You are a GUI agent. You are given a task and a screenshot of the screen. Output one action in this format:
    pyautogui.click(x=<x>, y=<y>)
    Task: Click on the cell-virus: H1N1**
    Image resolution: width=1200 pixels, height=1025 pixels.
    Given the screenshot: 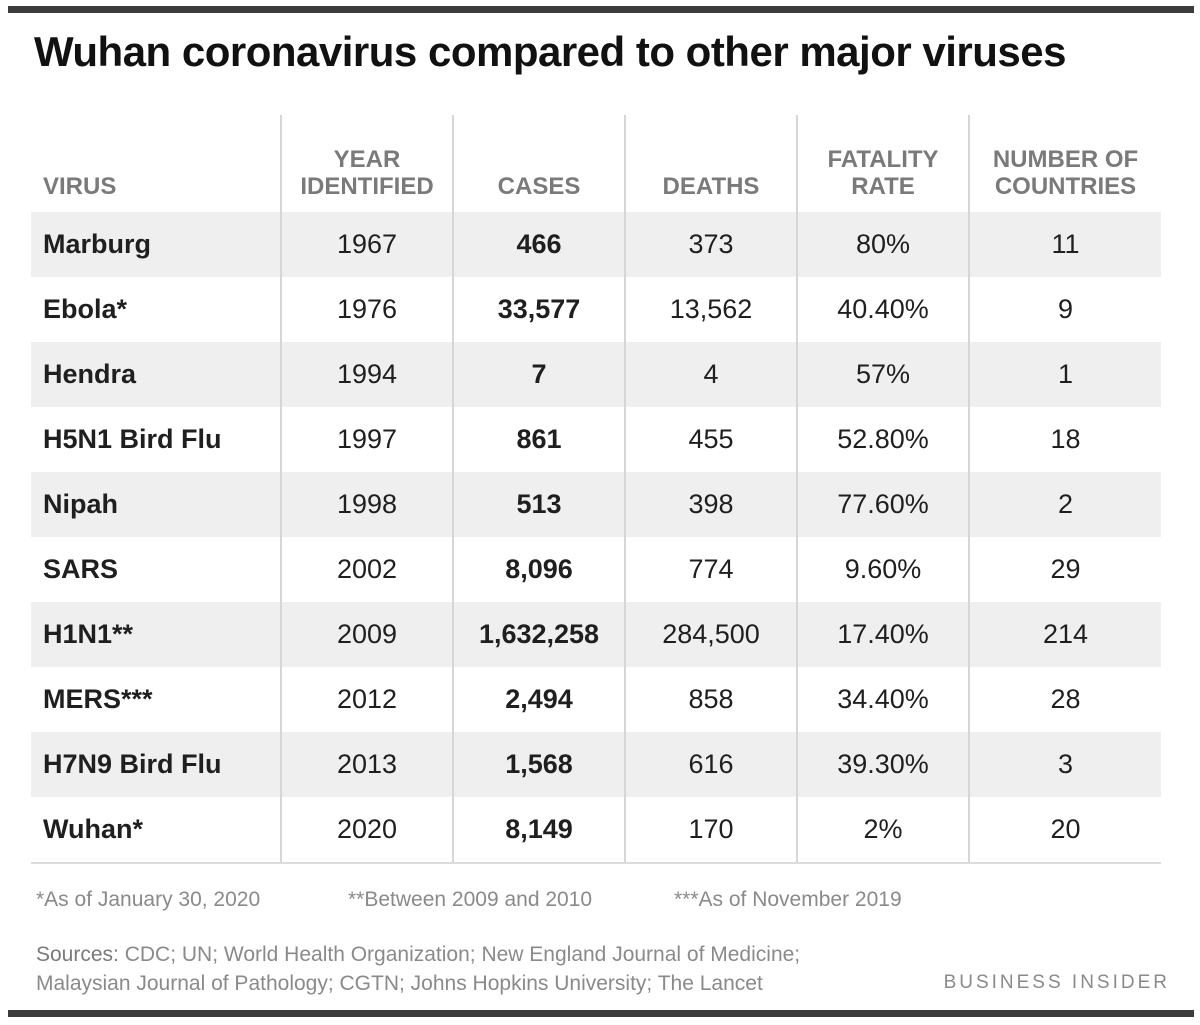 What is the action you would take?
    pyautogui.click(x=156, y=634)
    